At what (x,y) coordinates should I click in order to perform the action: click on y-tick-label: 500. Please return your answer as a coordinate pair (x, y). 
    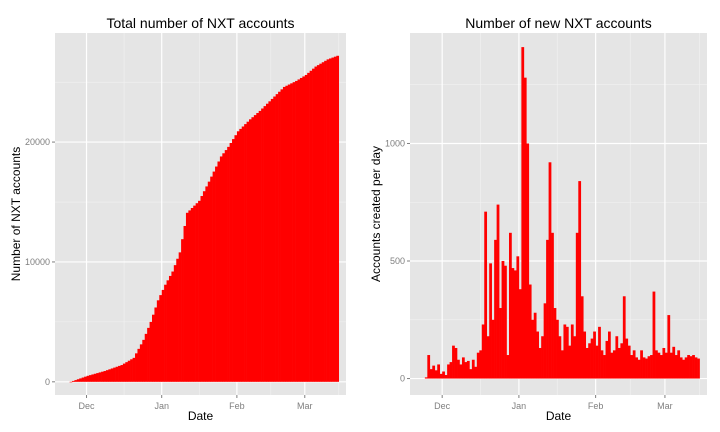
    Looking at the image, I should click on (397, 261).